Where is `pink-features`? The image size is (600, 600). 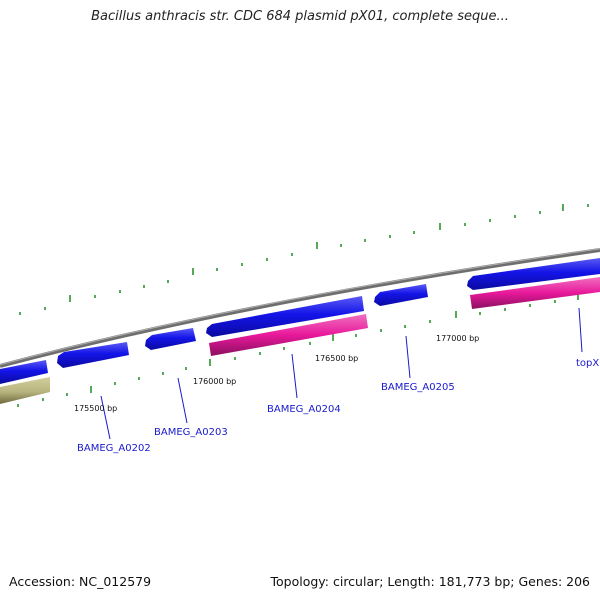 pink-features is located at coordinates (404, 316).